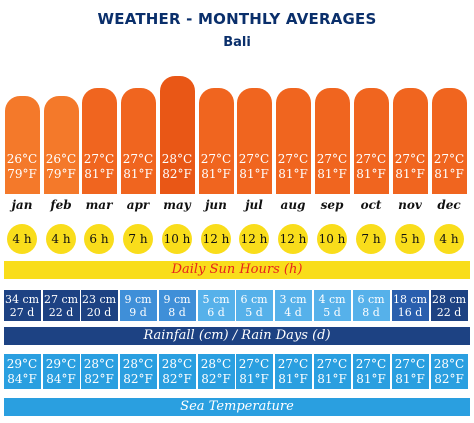 The width and height of the screenshot is (474, 423). I want to click on month-label: sep, so click(332, 205).